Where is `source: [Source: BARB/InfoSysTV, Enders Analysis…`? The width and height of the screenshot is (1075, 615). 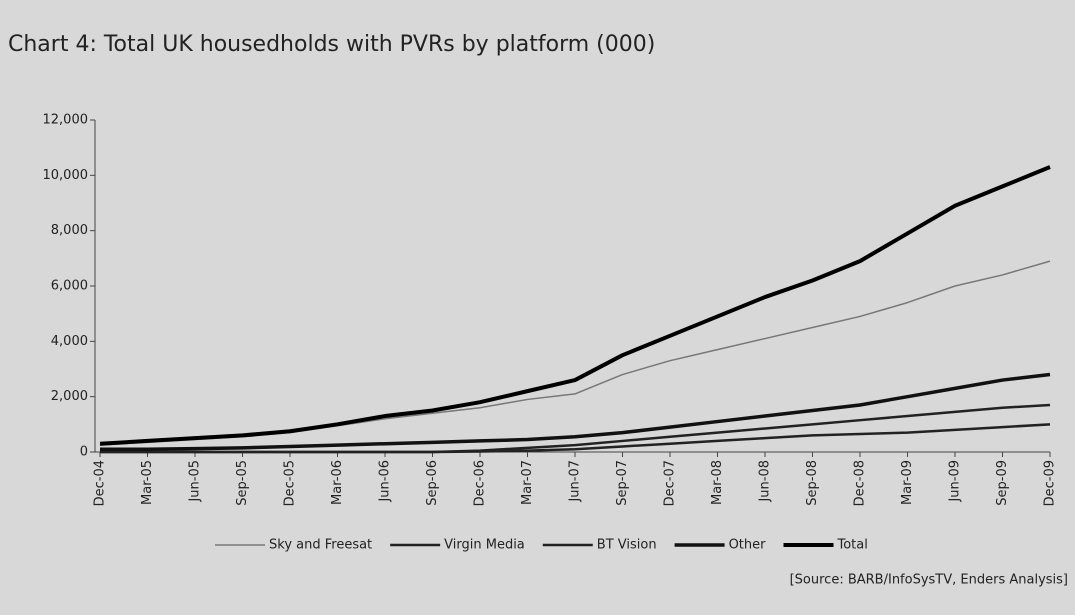 source: [Source: BARB/InfoSysTV, Enders Analysis… is located at coordinates (929, 580).